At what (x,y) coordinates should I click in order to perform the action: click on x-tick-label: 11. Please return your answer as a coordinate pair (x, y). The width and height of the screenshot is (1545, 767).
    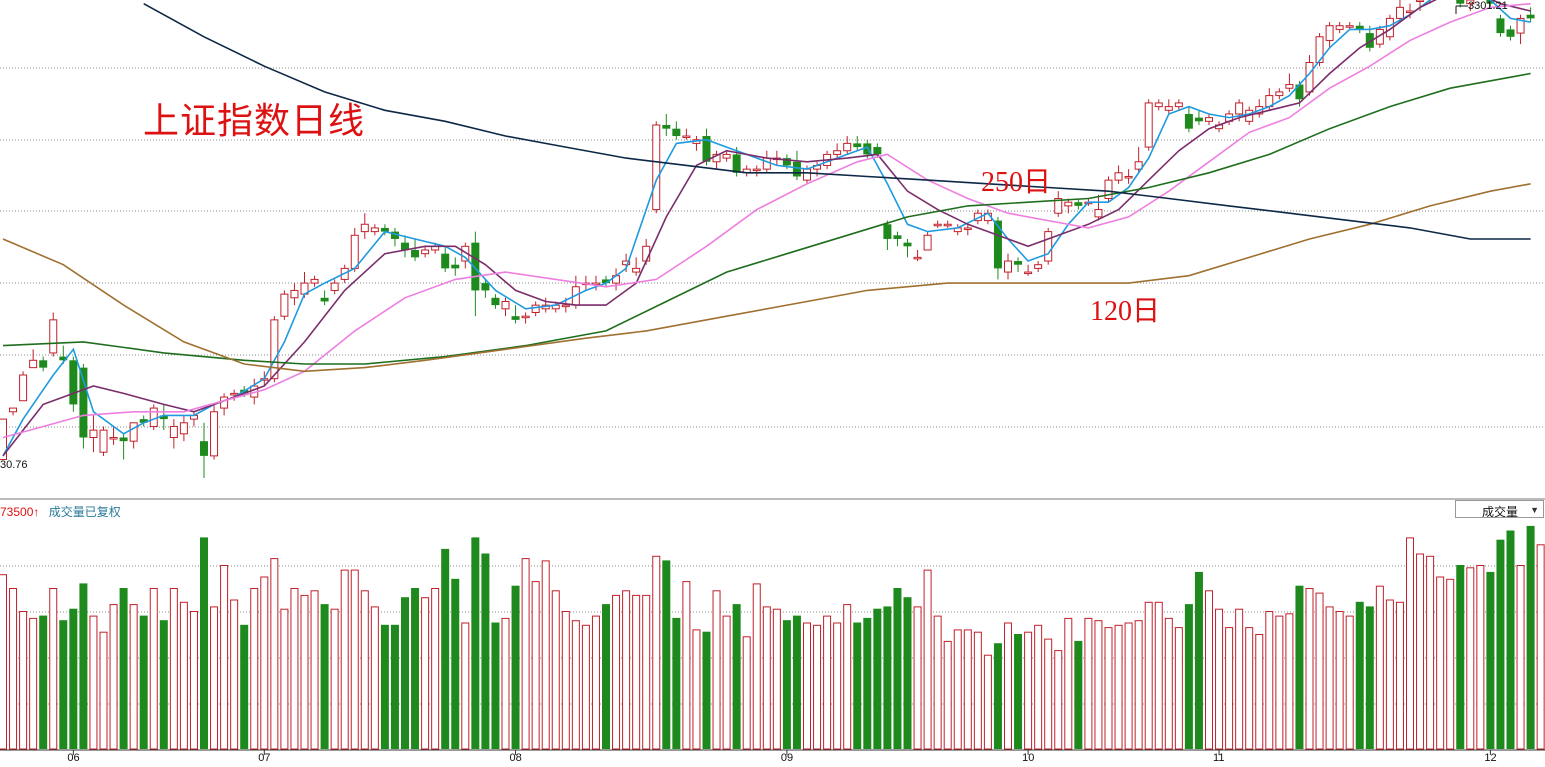
    Looking at the image, I should click on (1219, 758).